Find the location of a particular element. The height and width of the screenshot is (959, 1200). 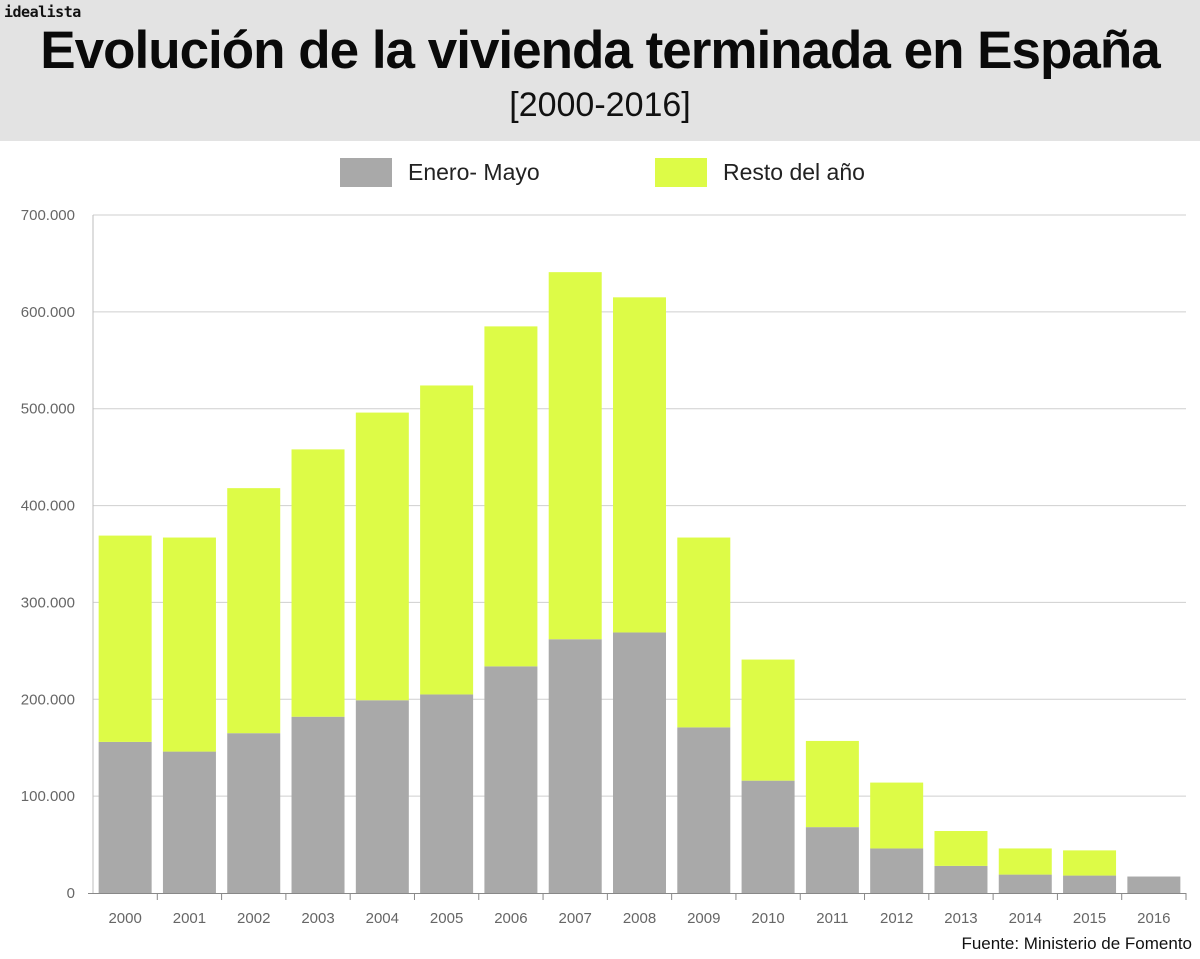

x-tick-label-2000: 2000 is located at coordinates (124, 918).